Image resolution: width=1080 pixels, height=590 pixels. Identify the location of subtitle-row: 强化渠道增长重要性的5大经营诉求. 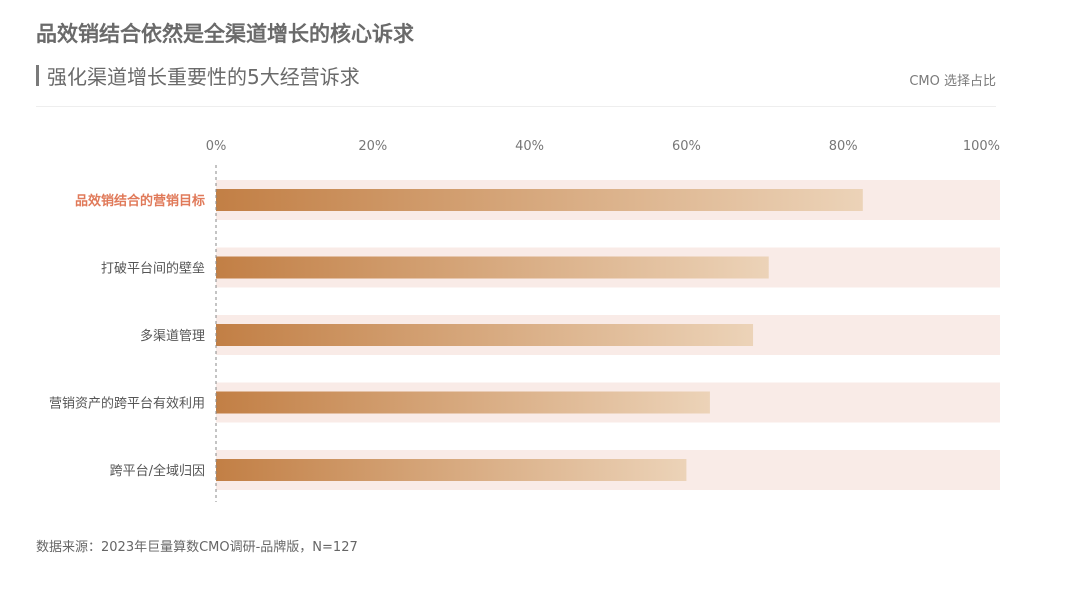
(198, 75).